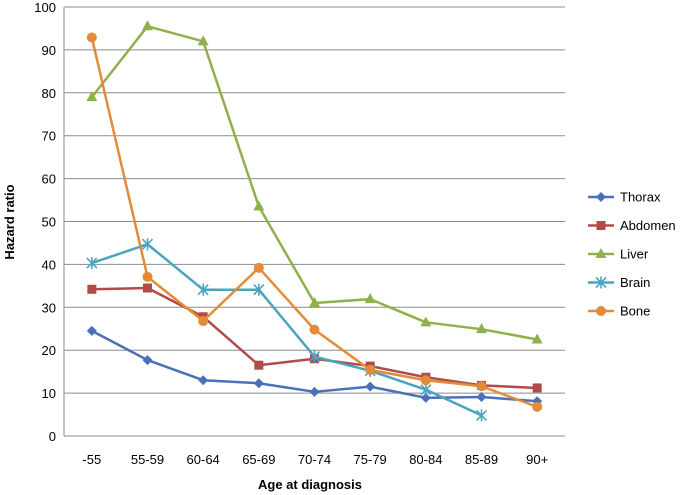  Describe the element at coordinates (640, 197) in the screenshot. I see `legend-label: Thorax` at that location.